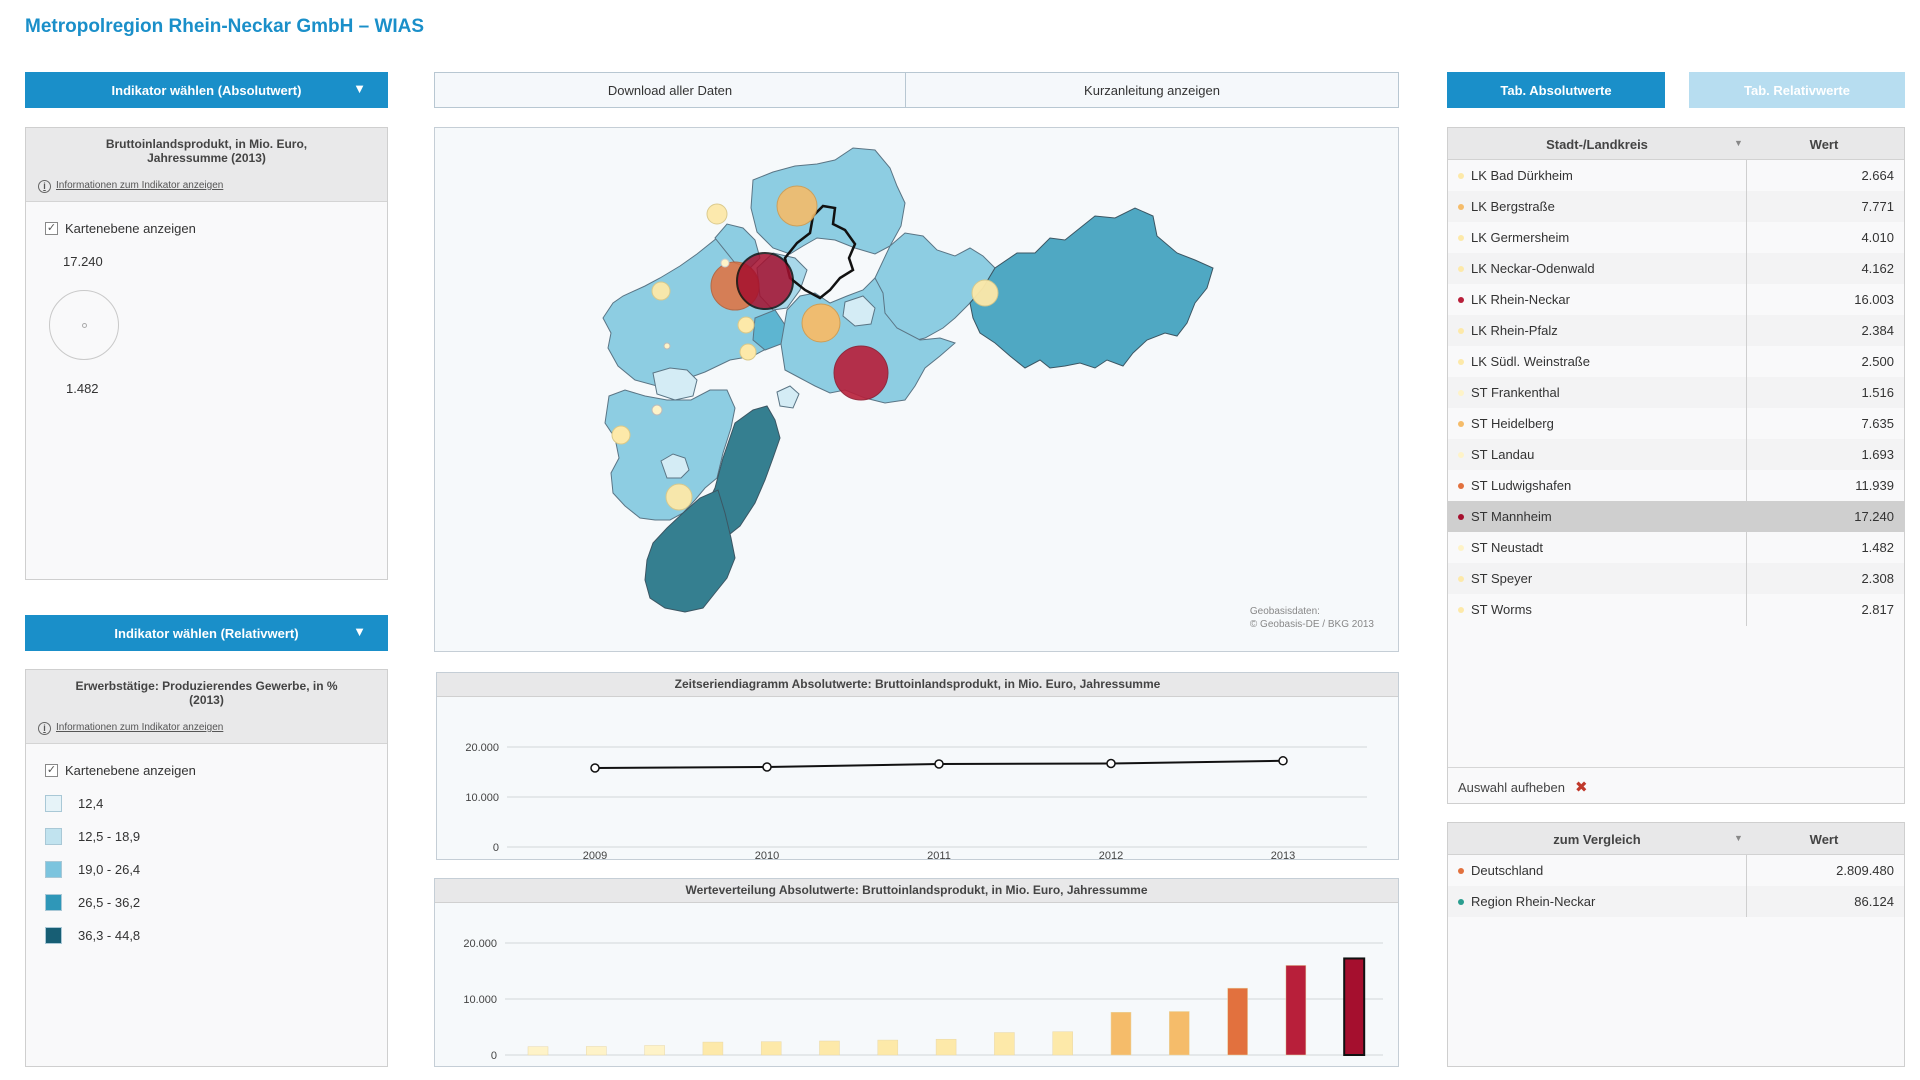 The height and width of the screenshot is (1080, 1920). I want to click on map-district-heidelberg, so click(859, 311).